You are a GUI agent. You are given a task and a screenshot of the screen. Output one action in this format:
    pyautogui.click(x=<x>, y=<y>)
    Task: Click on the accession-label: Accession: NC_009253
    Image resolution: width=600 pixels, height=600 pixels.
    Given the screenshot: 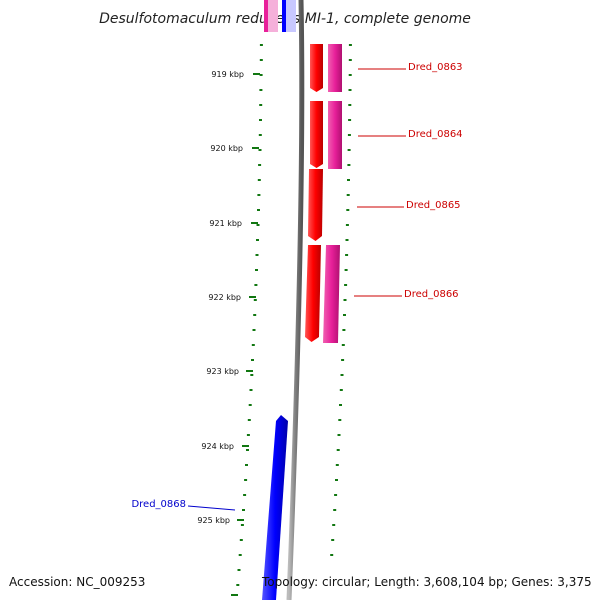 What is the action you would take?
    pyautogui.click(x=77, y=582)
    